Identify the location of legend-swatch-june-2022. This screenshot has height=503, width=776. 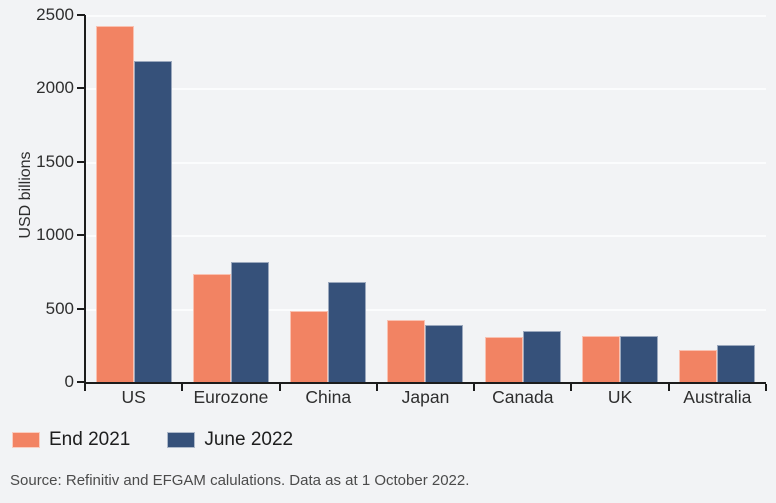
(181, 440).